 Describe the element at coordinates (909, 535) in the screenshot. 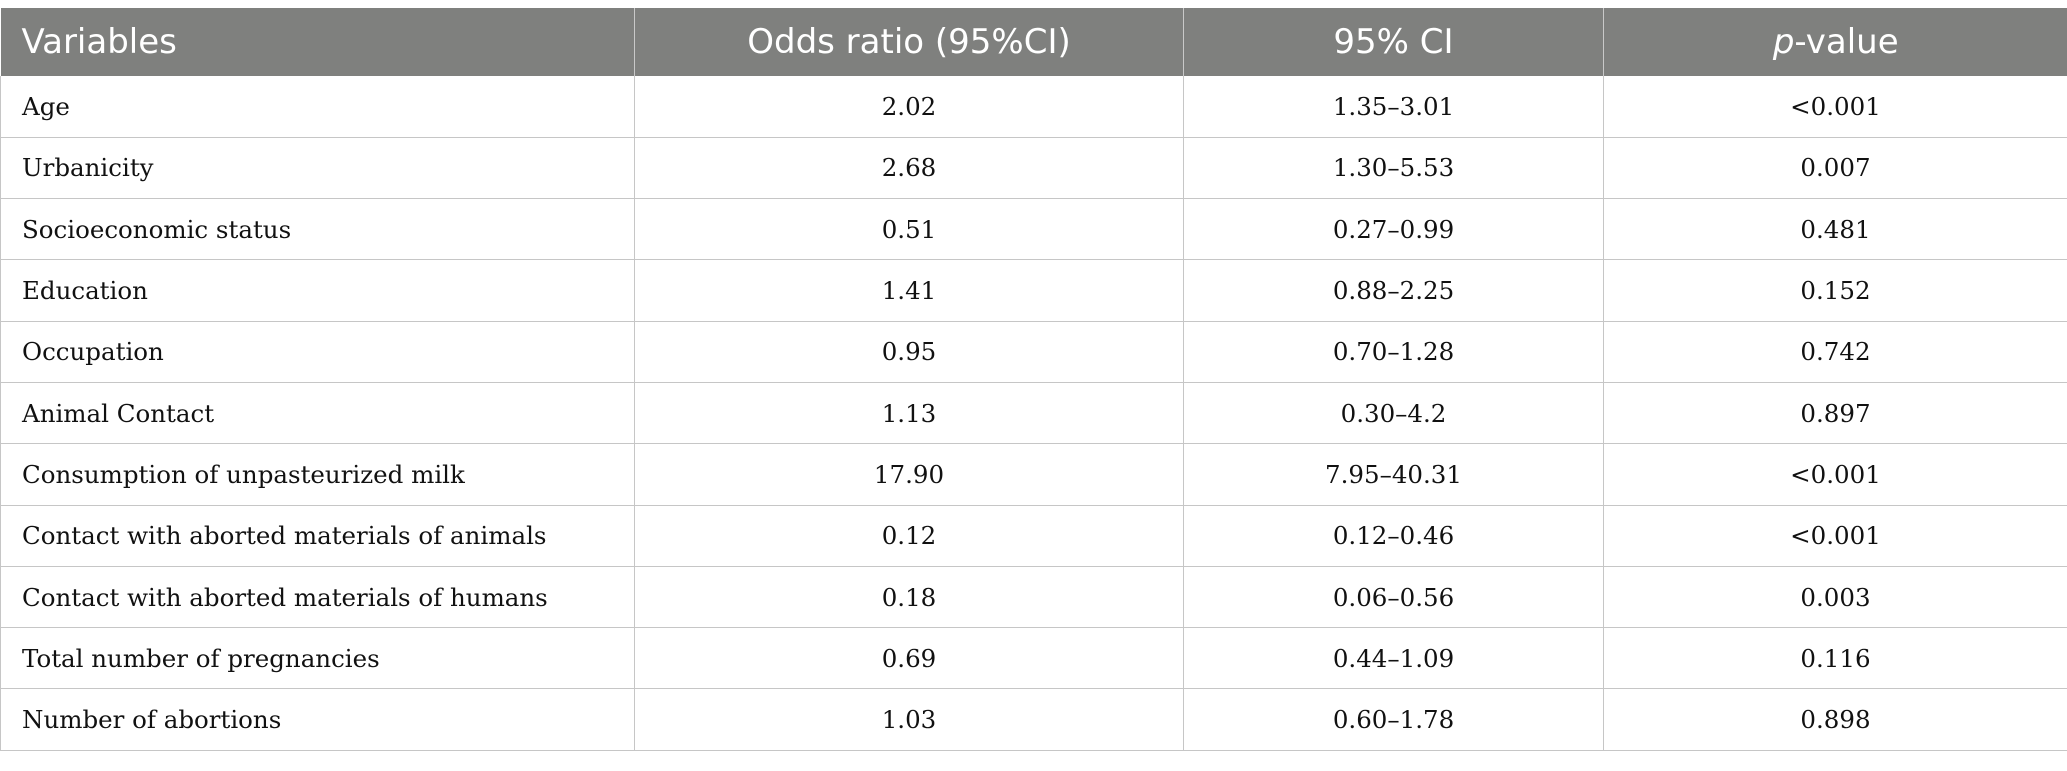

I see `cell-odds-ratio: 0.12` at that location.